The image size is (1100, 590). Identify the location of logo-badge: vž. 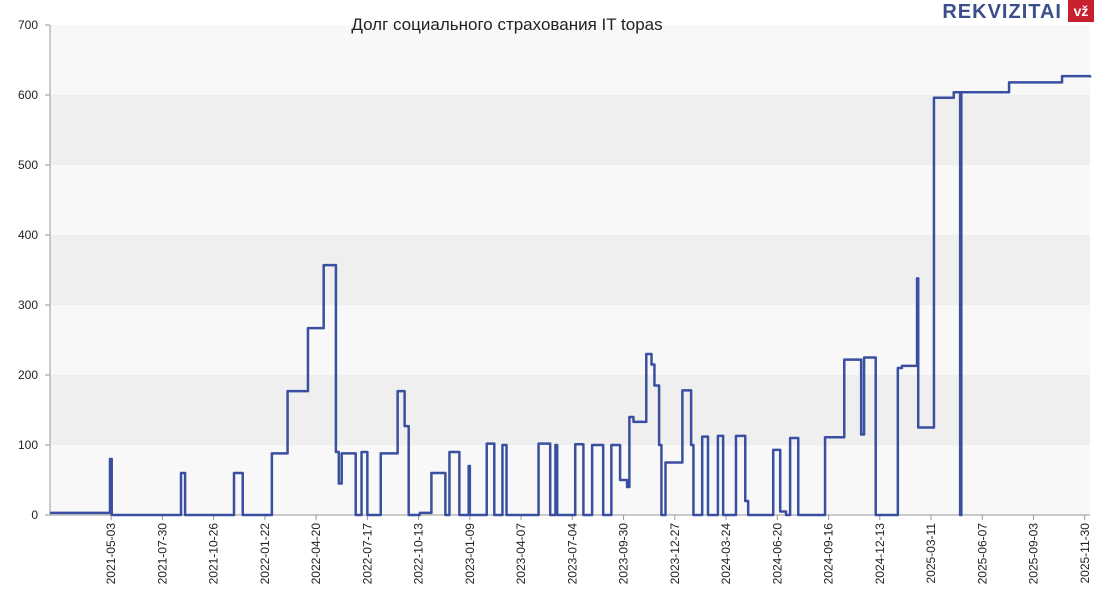
(1081, 11).